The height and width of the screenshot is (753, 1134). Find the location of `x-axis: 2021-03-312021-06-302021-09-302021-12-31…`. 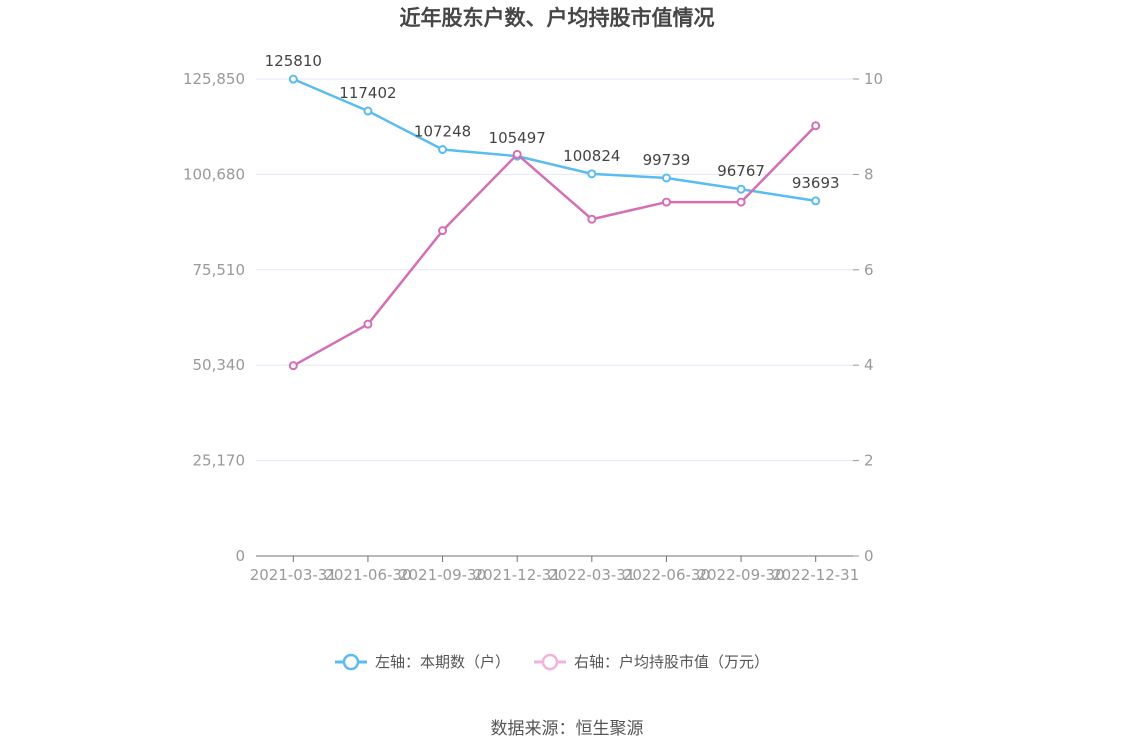

x-axis: 2021-03-312021-06-302021-09-302021-12-31… is located at coordinates (554, 569).